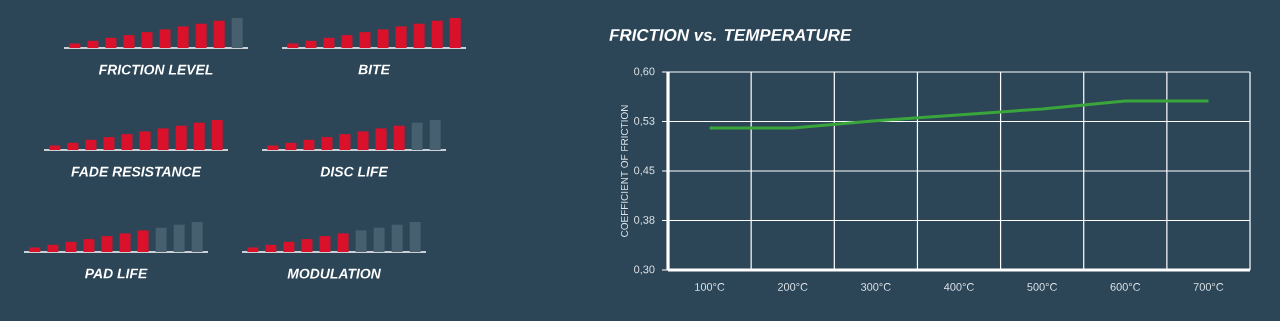 The width and height of the screenshot is (1280, 321). What do you see at coordinates (374, 69) in the screenshot?
I see `x-axis-title: BITE` at bounding box center [374, 69].